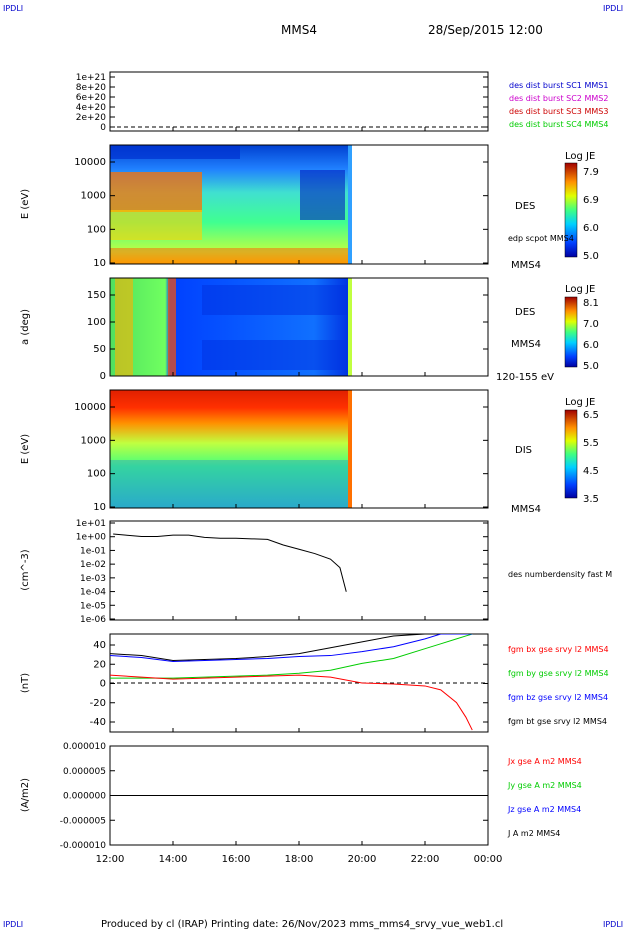 Image resolution: width=630 pixels, height=934 pixels. What do you see at coordinates (558, 124) in the screenshot?
I see `burst-legend-item: des dist burst SC4 MMS4` at bounding box center [558, 124].